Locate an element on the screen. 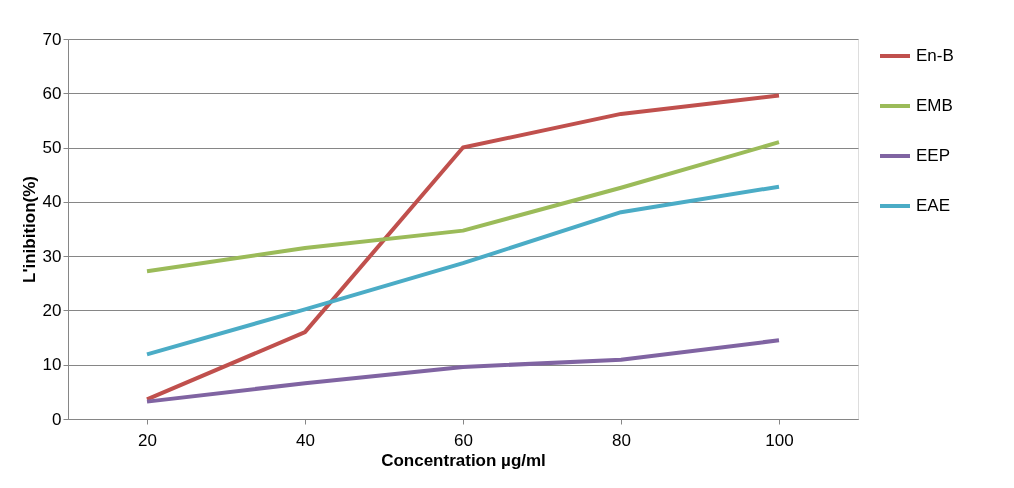 This screenshot has height=488, width=1014. y-tick-label: 40 is located at coordinates (52, 202).